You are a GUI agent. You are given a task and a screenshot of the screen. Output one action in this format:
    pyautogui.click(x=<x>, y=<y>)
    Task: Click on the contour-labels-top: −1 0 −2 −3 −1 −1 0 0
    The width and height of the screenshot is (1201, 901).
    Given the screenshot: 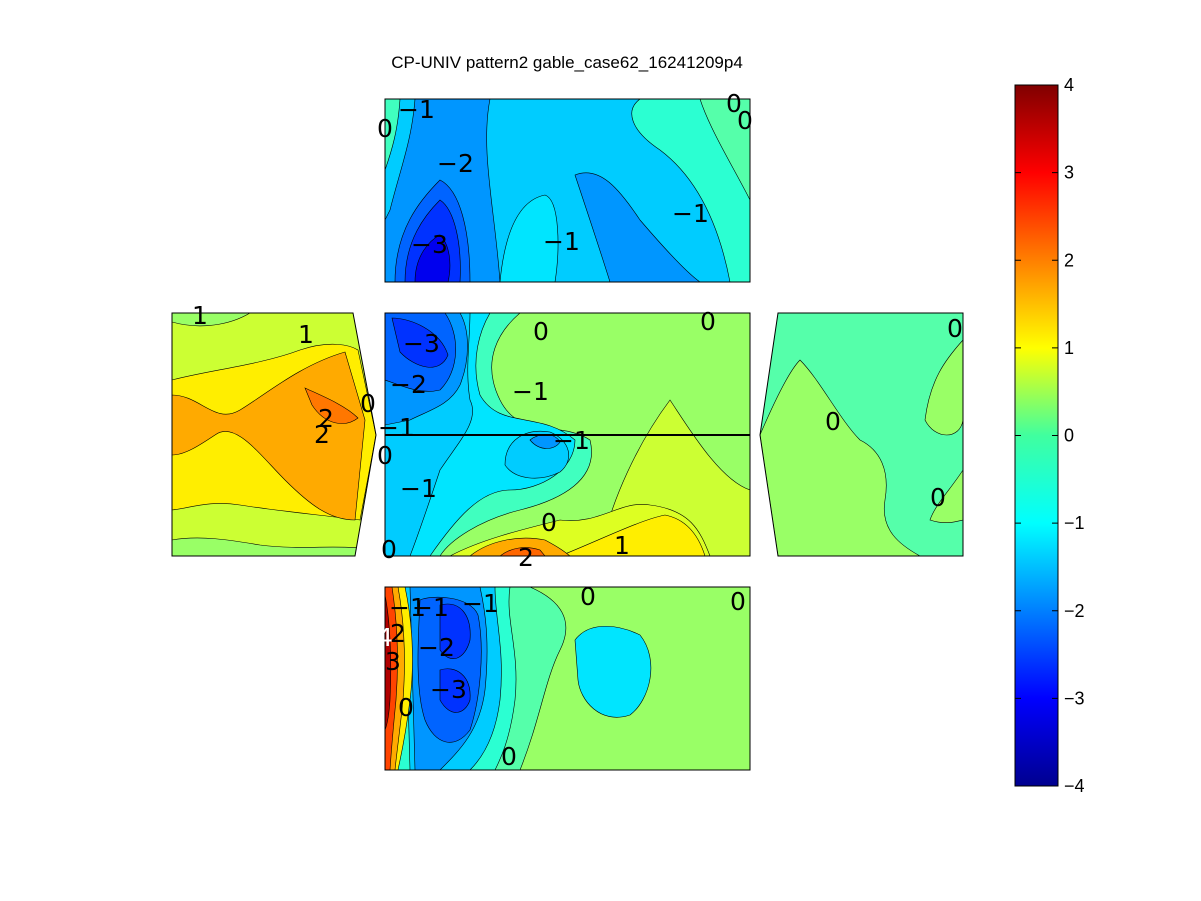 What is the action you would take?
    pyautogui.click(x=565, y=174)
    